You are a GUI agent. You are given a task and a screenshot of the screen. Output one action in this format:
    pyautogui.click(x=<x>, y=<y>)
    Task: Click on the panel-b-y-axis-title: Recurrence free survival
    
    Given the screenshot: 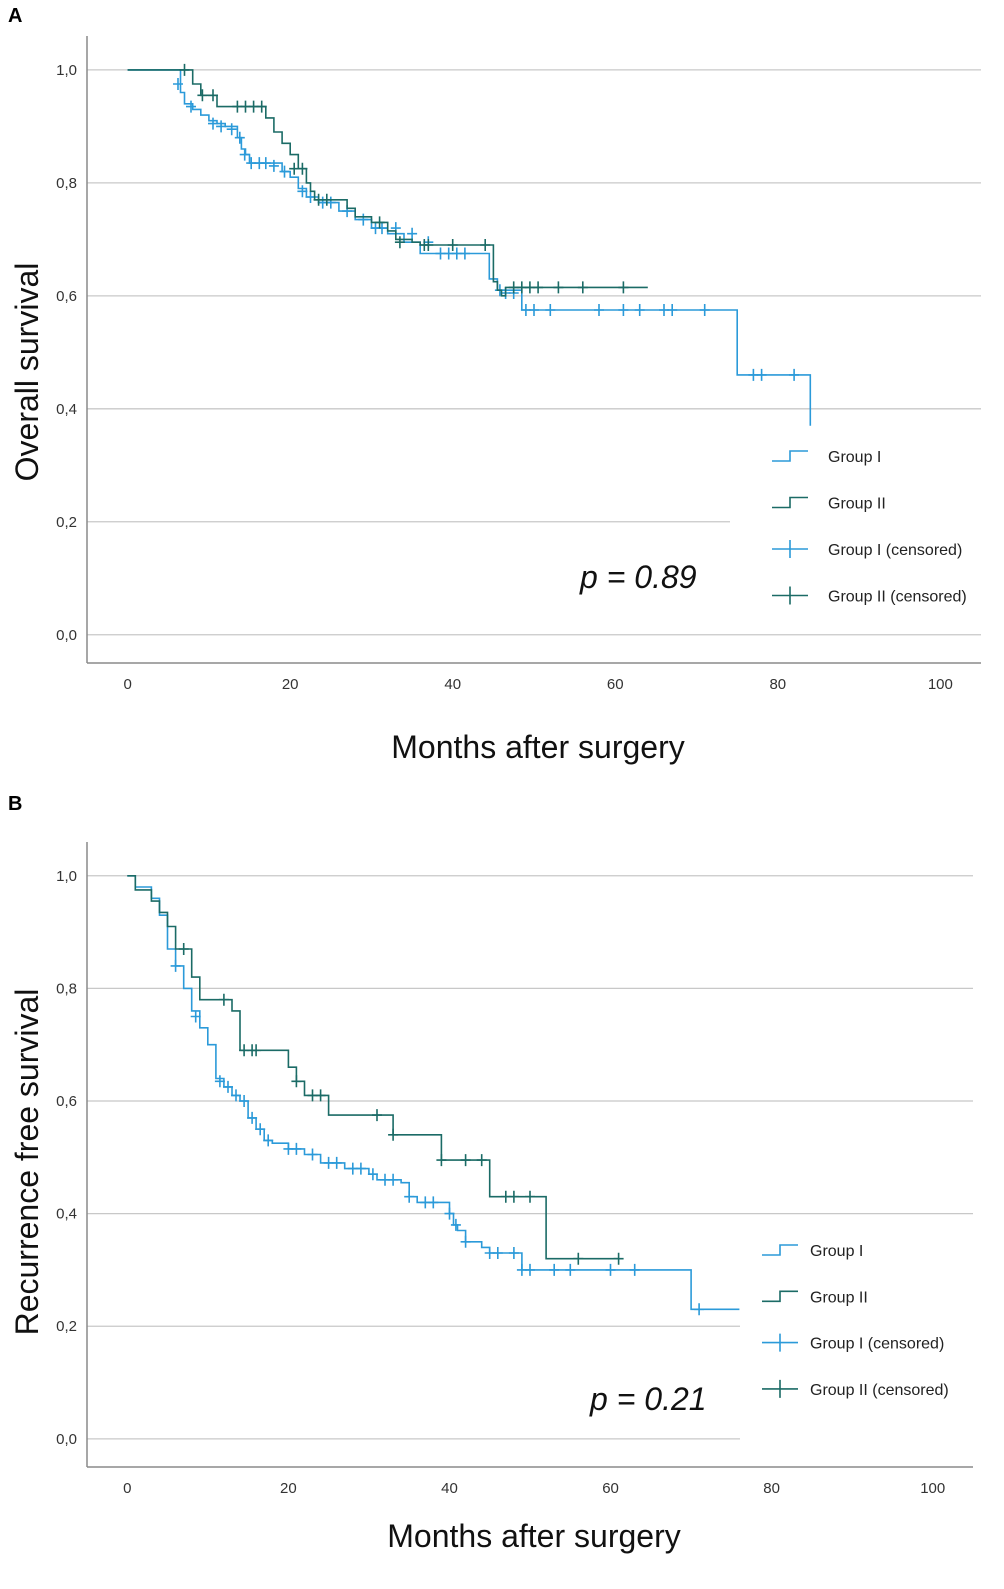 What is the action you would take?
    pyautogui.click(x=27, y=1162)
    